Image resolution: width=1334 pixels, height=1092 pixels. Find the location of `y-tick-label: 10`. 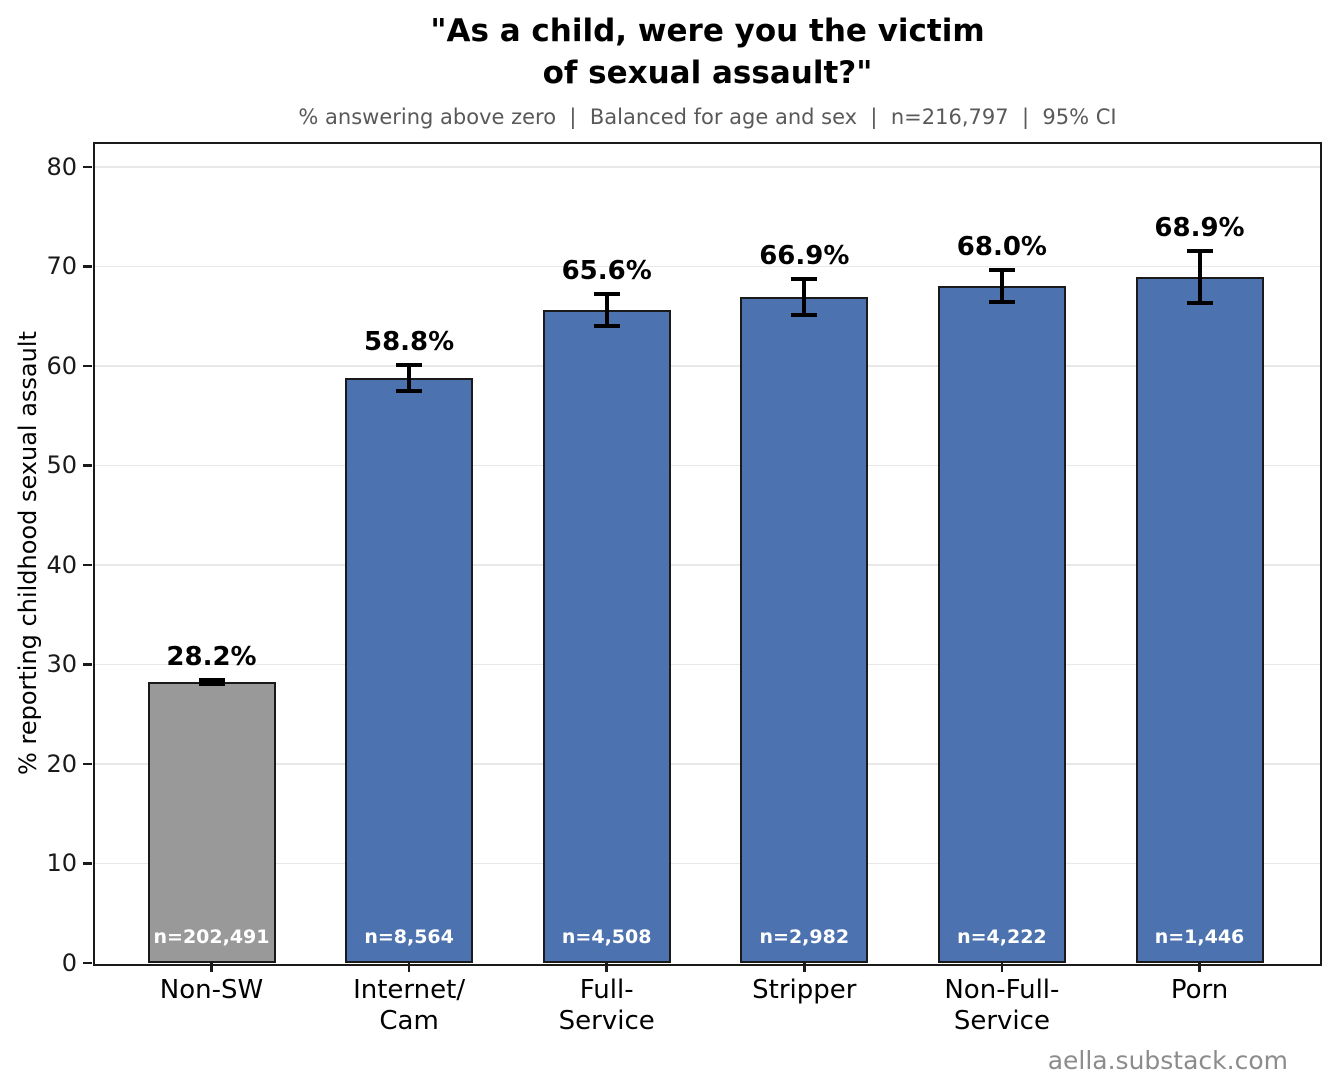

y-tick-label: 10 is located at coordinates (61, 863).